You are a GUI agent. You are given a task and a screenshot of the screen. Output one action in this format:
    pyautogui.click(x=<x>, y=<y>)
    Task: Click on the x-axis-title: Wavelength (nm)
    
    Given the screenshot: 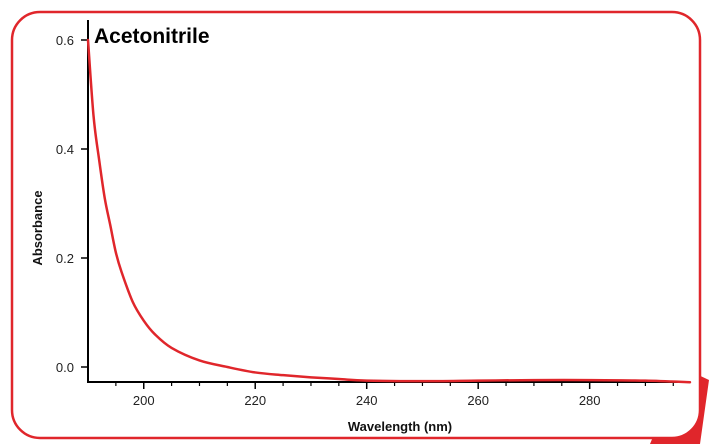 What is the action you would take?
    pyautogui.click(x=400, y=426)
    